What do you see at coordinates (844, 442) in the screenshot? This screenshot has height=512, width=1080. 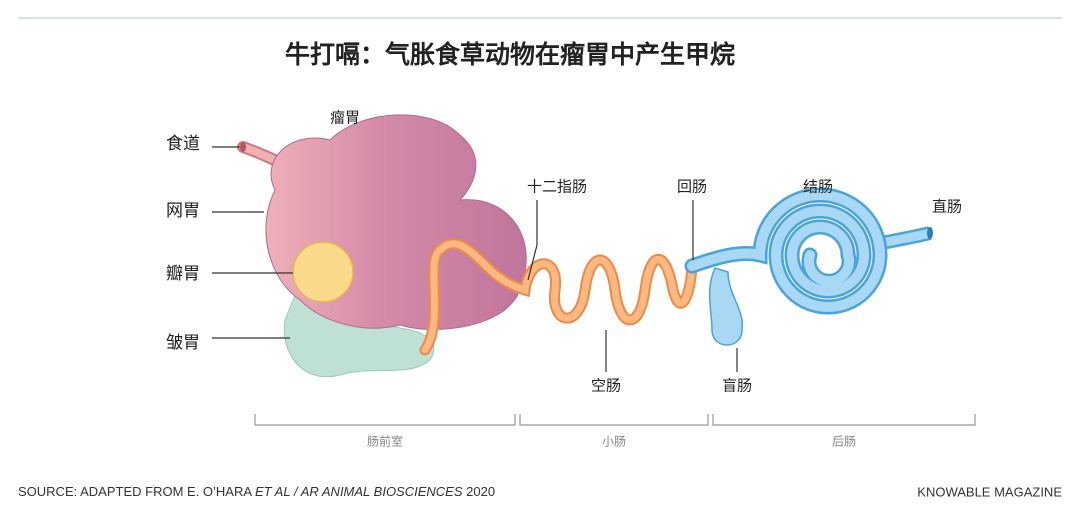 I see `section-label: 后肠` at bounding box center [844, 442].